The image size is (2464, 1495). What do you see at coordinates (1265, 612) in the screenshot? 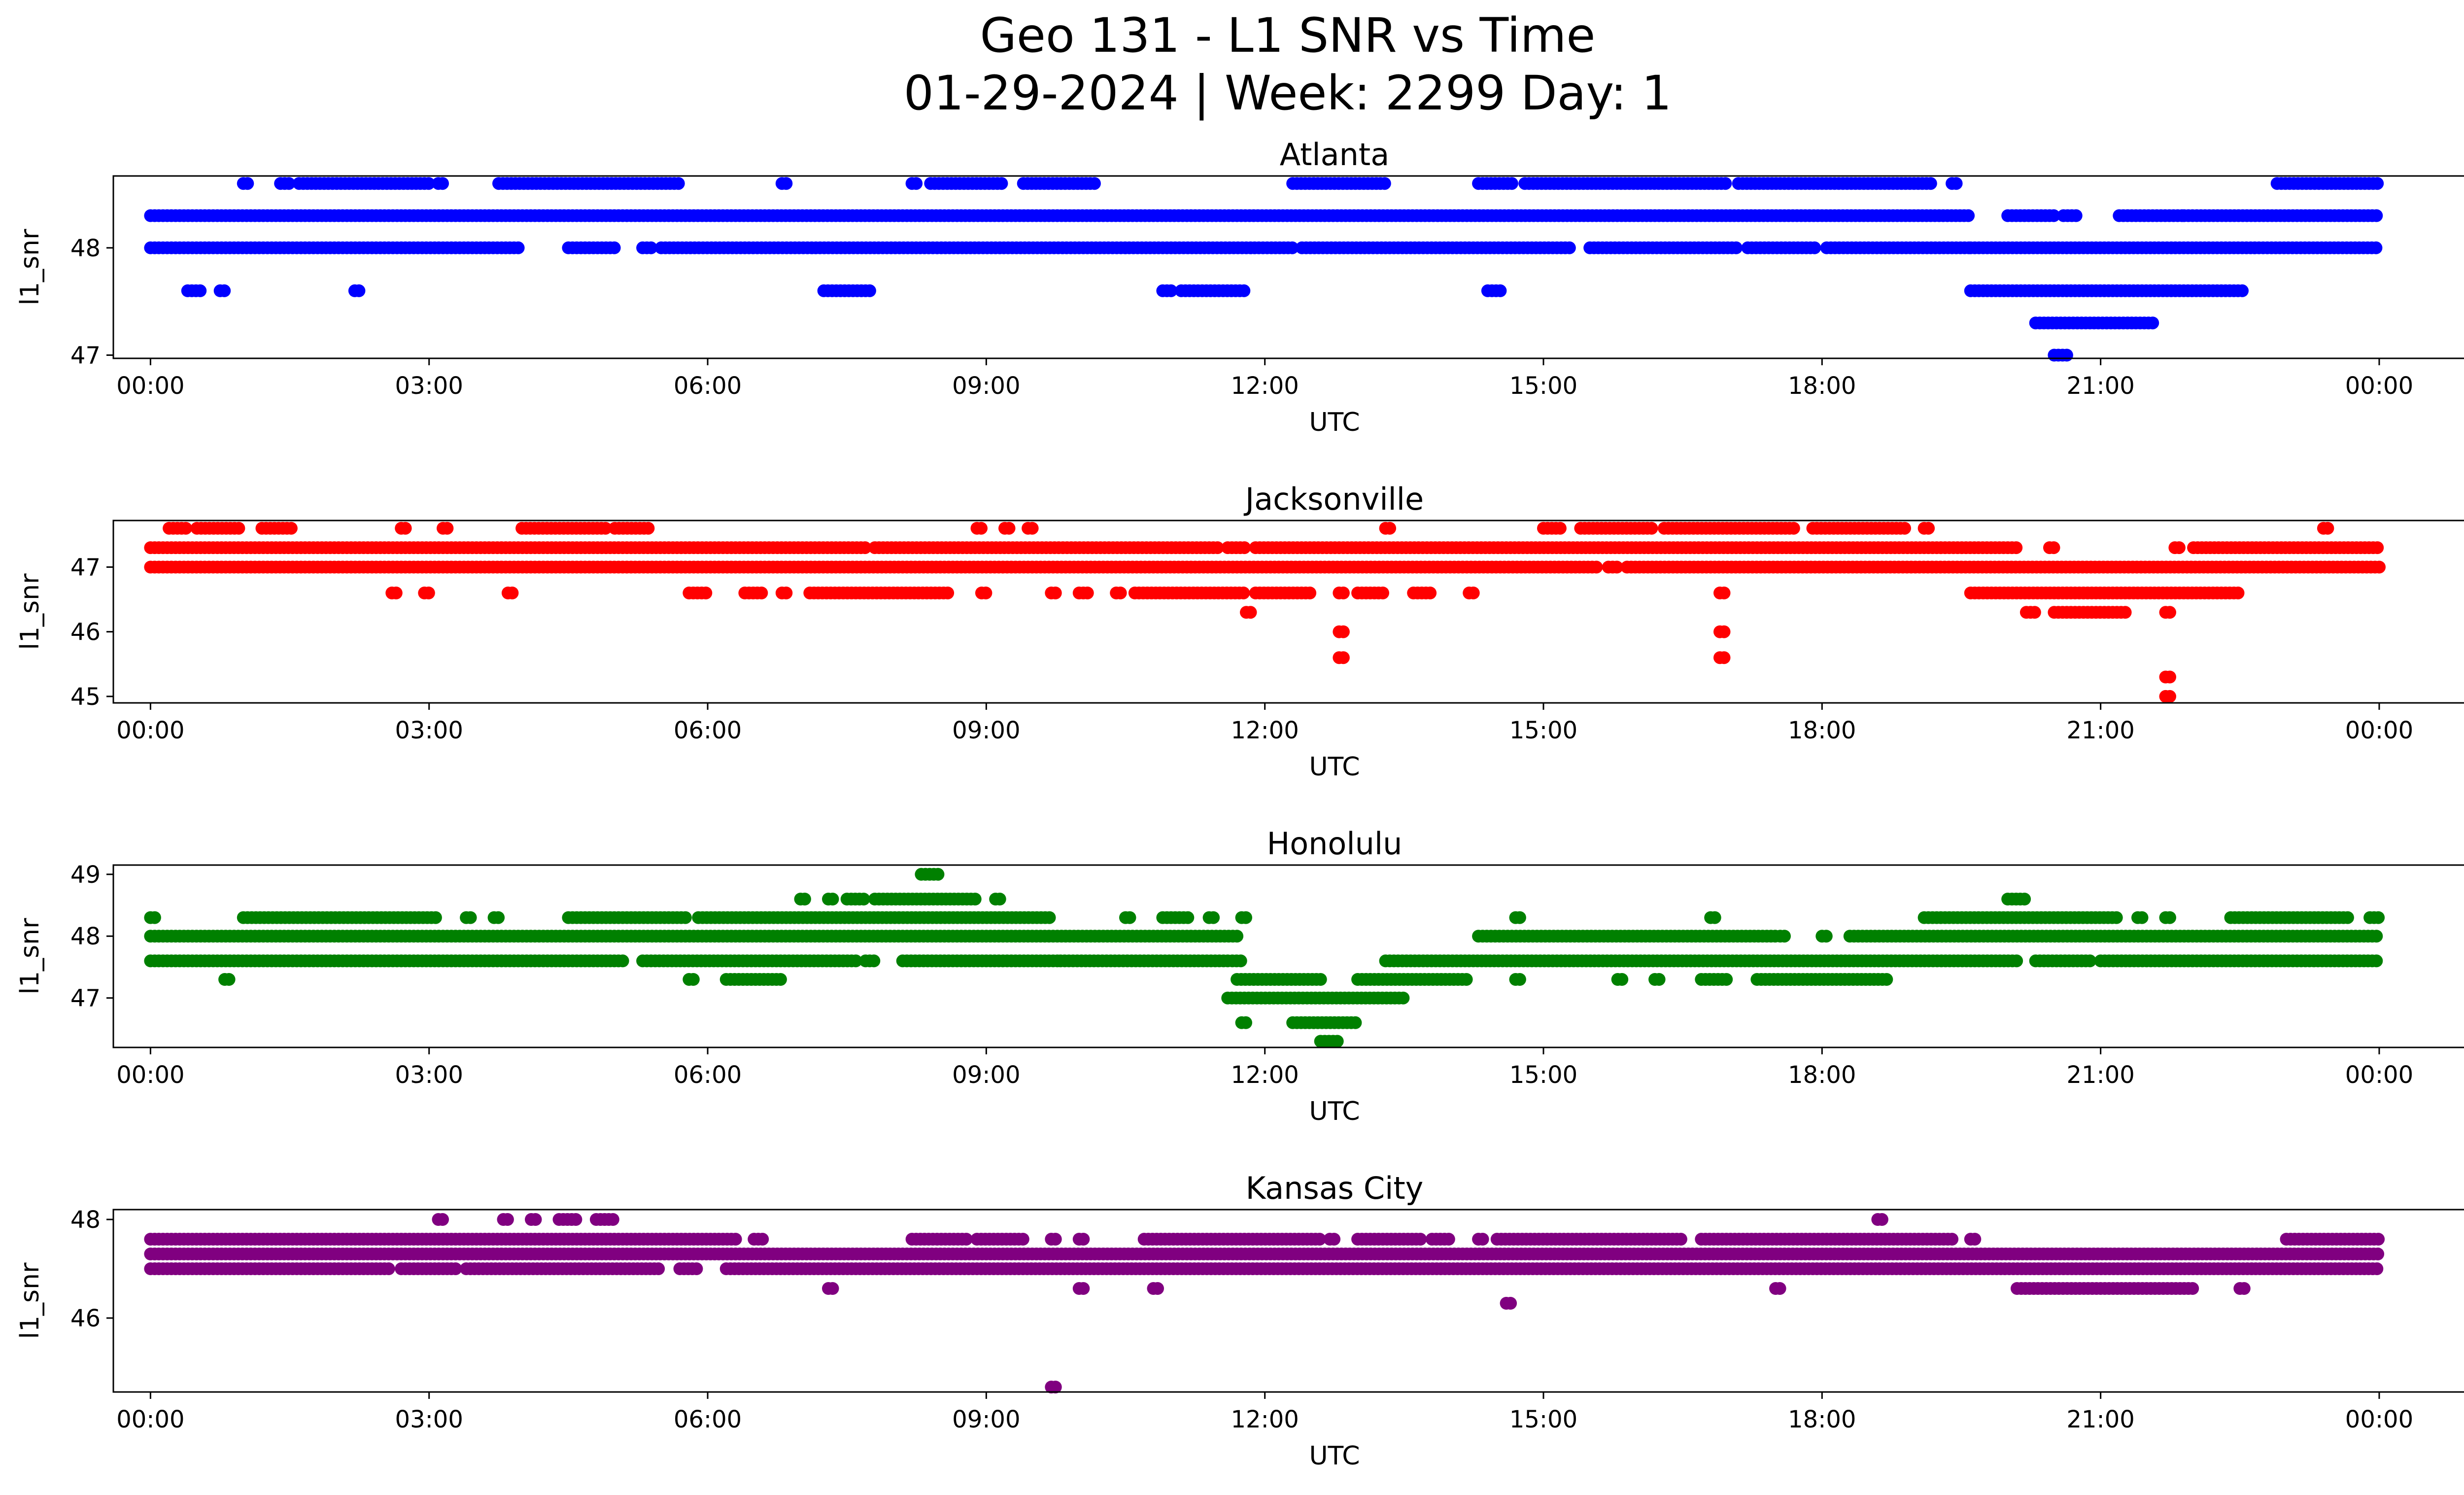
I see `data-points` at bounding box center [1265, 612].